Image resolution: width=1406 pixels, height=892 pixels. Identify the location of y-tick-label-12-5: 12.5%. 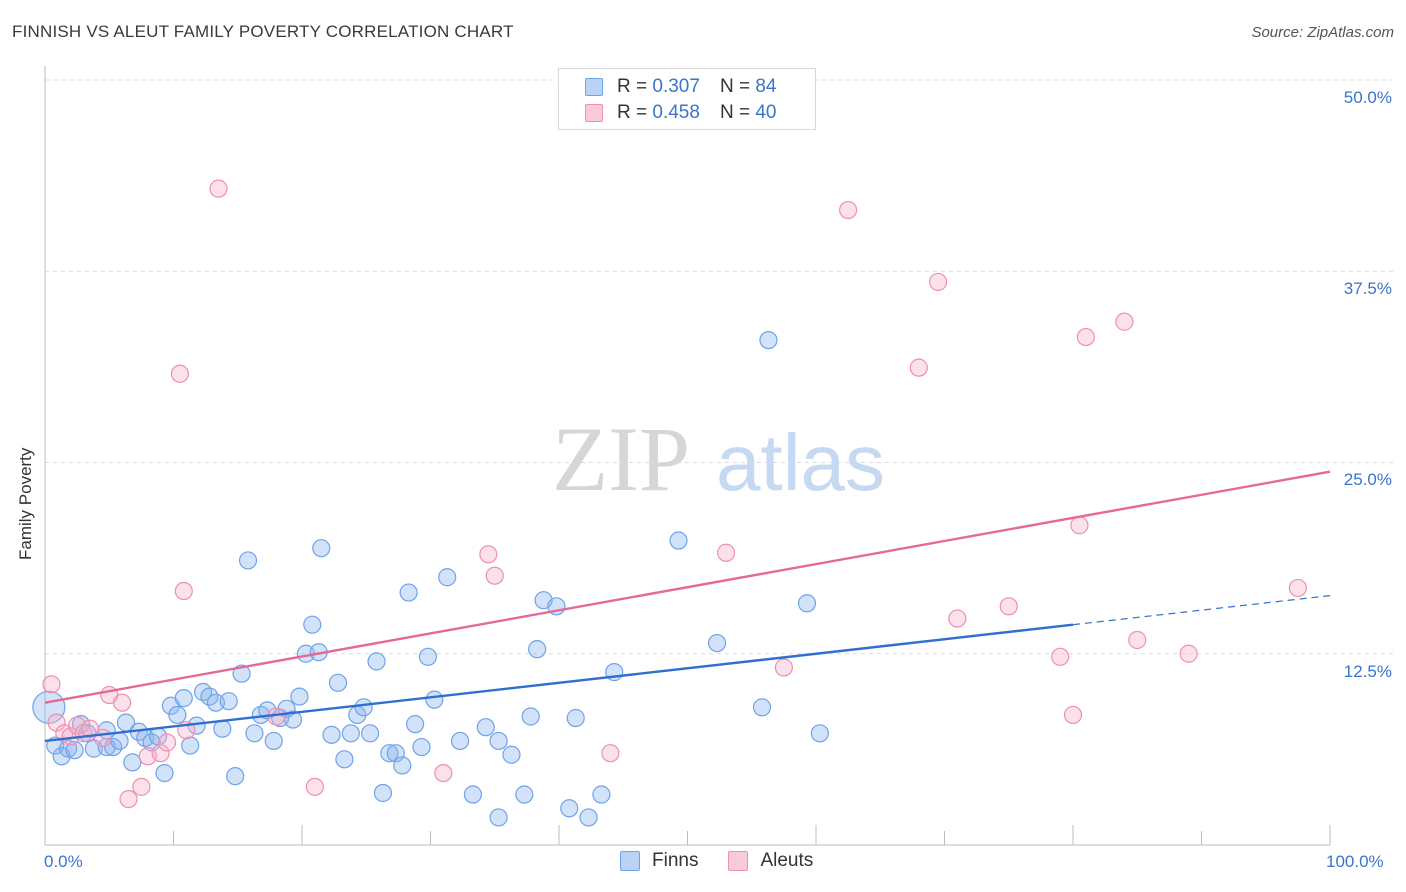
(1367, 671).